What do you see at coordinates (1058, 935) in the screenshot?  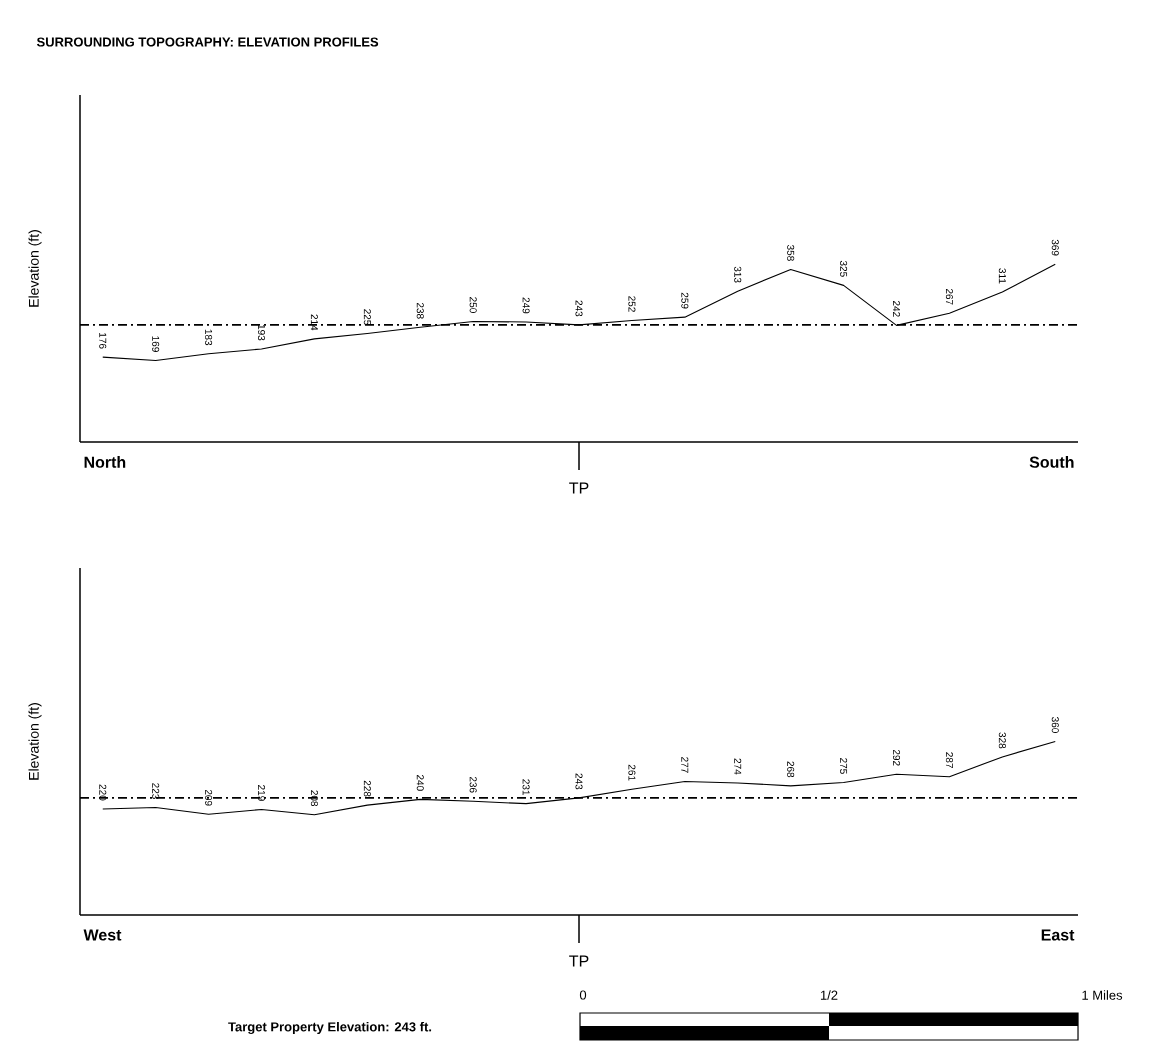 I see `text: East` at bounding box center [1058, 935].